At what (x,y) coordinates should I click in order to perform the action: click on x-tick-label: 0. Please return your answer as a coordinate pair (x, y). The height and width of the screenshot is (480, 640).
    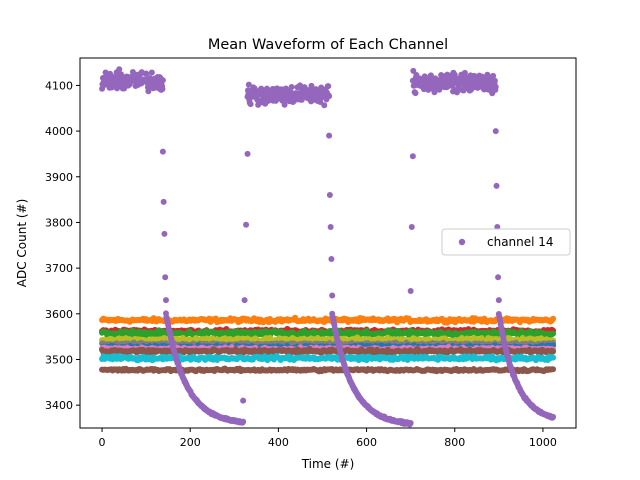
    Looking at the image, I should click on (102, 442).